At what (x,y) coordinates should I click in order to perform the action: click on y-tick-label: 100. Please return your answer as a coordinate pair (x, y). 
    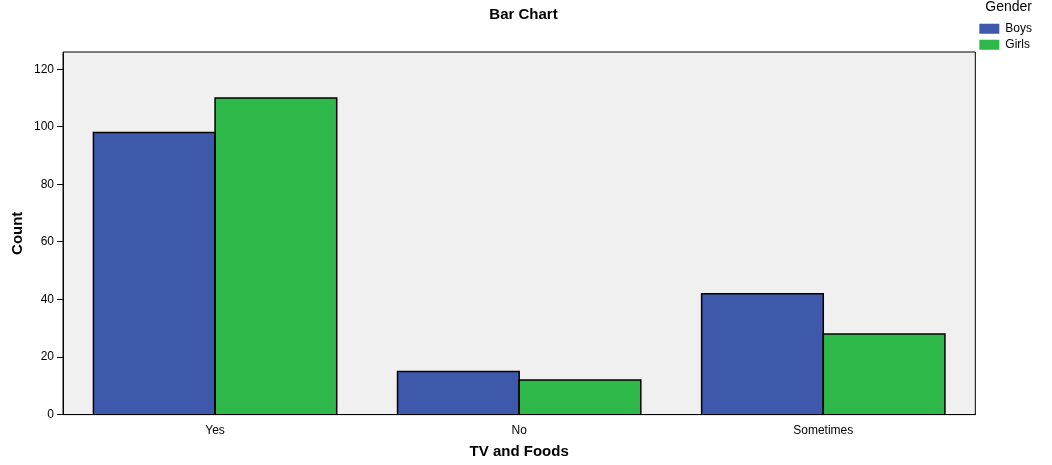
    Looking at the image, I should click on (44, 126).